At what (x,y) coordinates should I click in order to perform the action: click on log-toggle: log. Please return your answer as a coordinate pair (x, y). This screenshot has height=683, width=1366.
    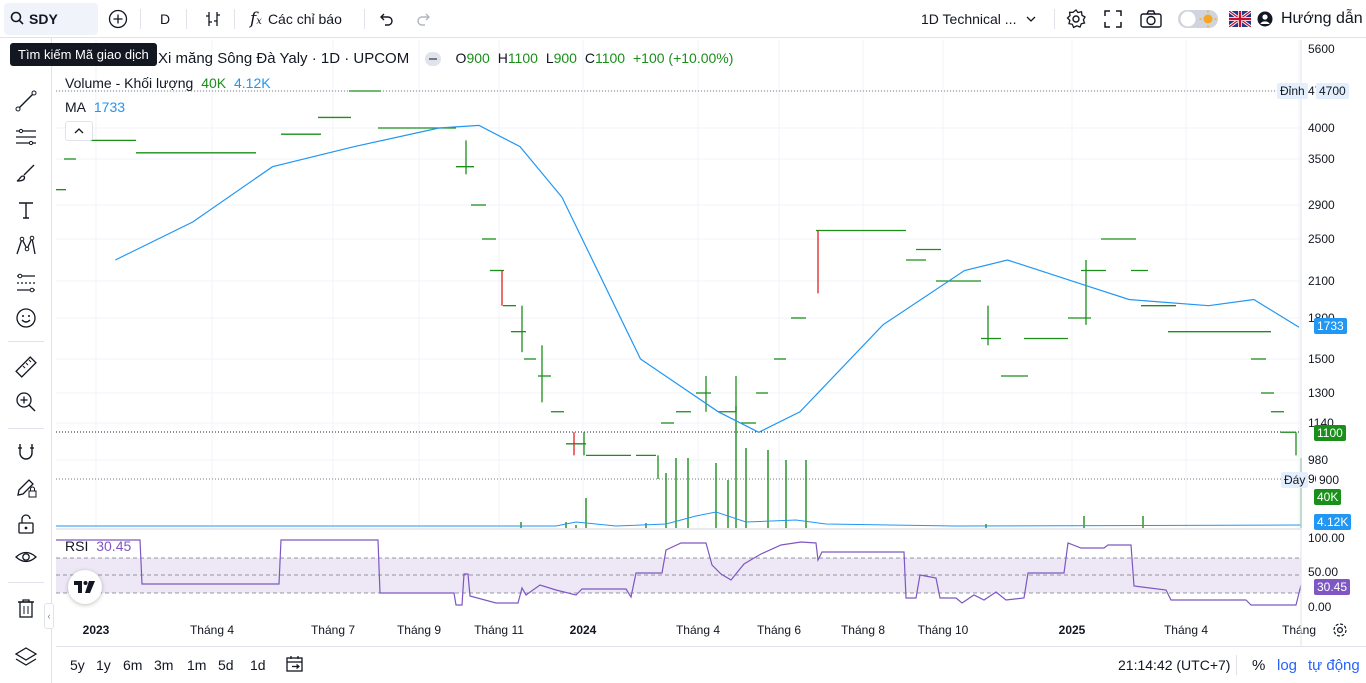
    Looking at the image, I should click on (1287, 665).